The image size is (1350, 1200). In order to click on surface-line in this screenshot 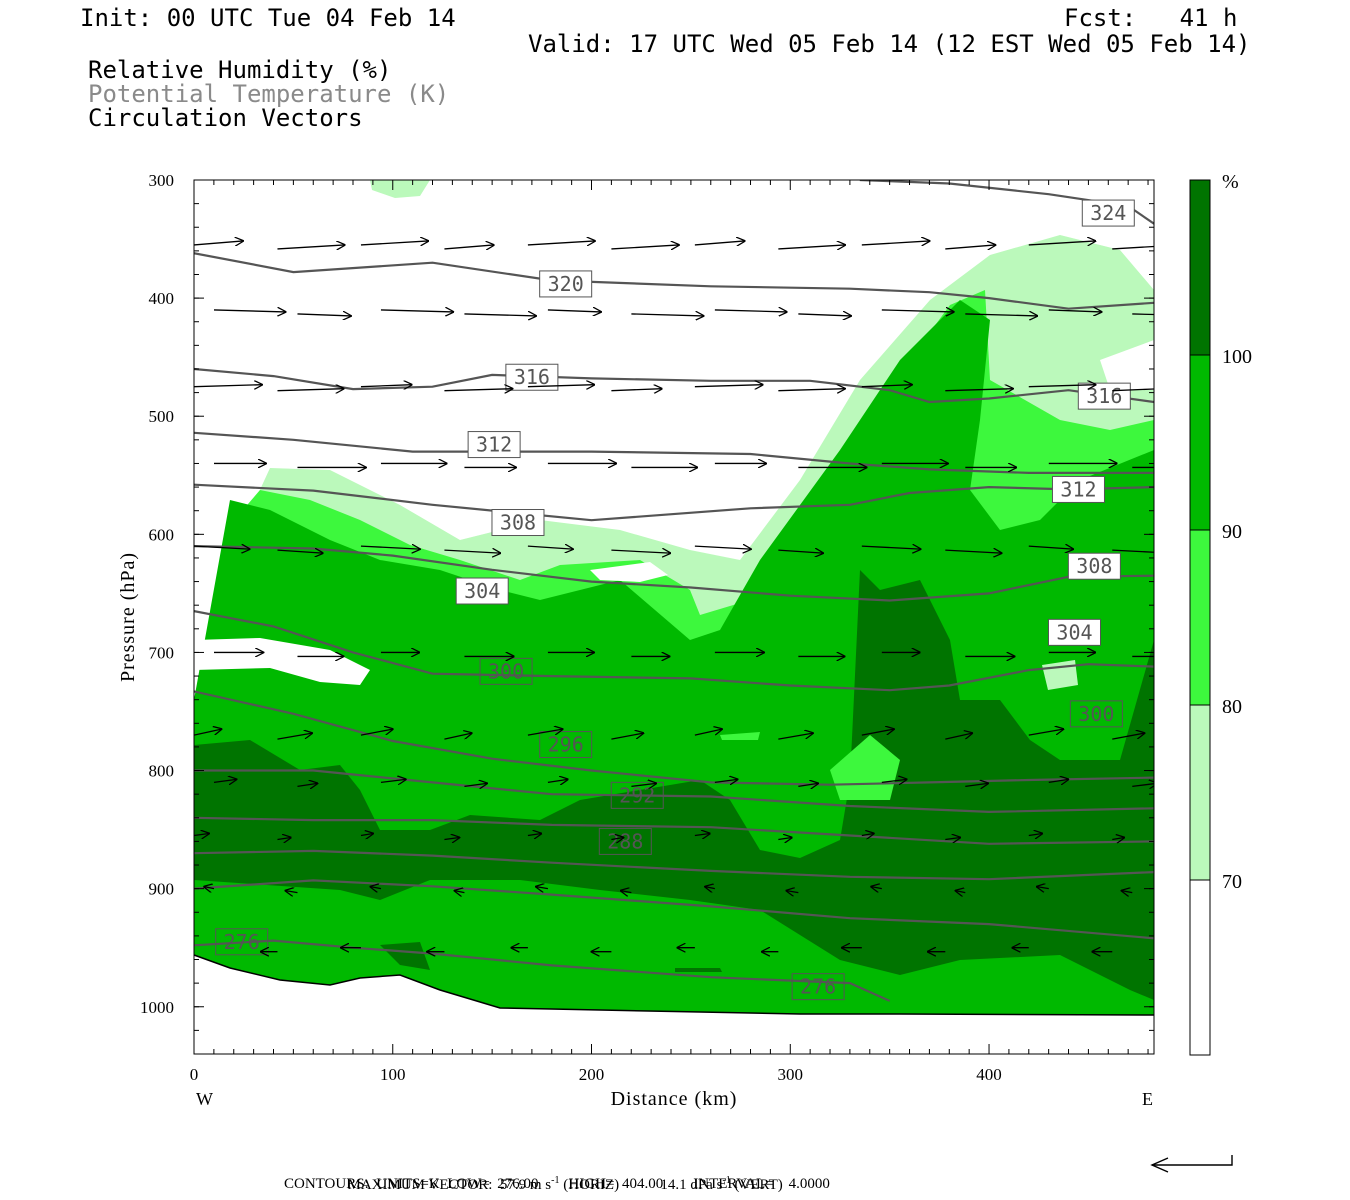, I will do `click(674, 985)`.